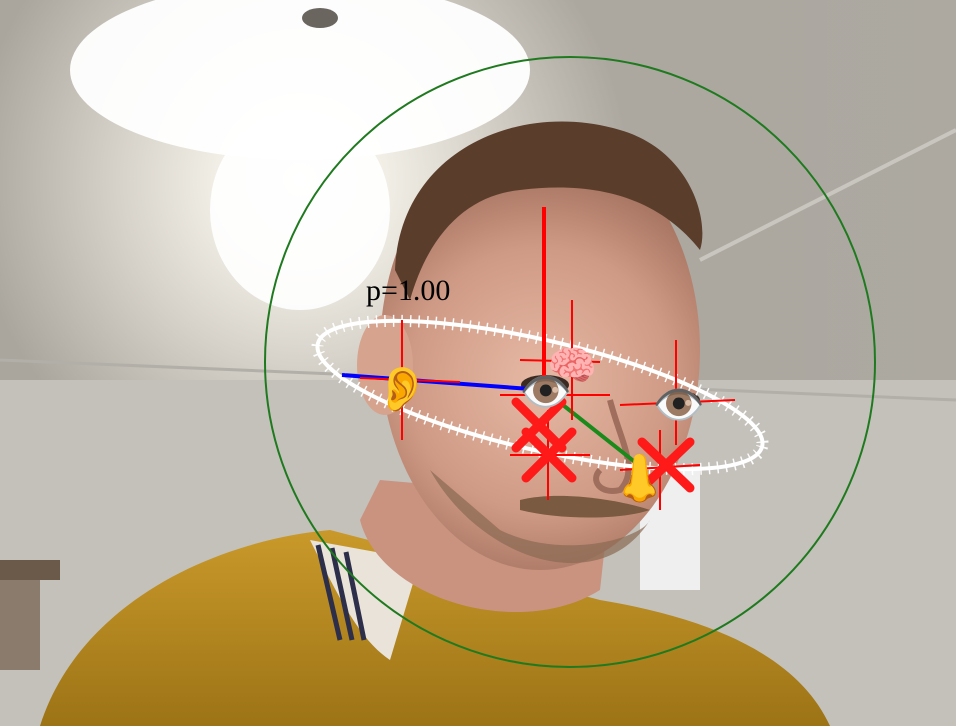 The height and width of the screenshot is (726, 956). Describe the element at coordinates (408, 290) in the screenshot. I see `probability-label: p=1.00` at that location.